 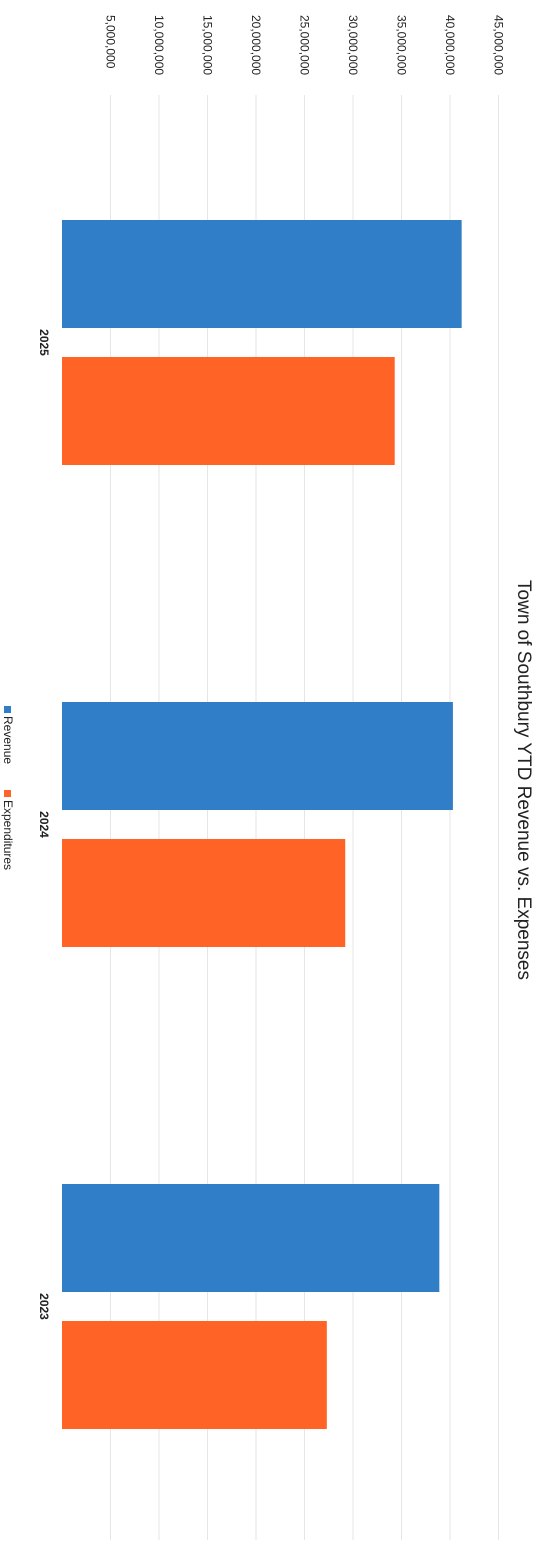 I want to click on tick-label: 5,000,000, so click(x=111, y=42).